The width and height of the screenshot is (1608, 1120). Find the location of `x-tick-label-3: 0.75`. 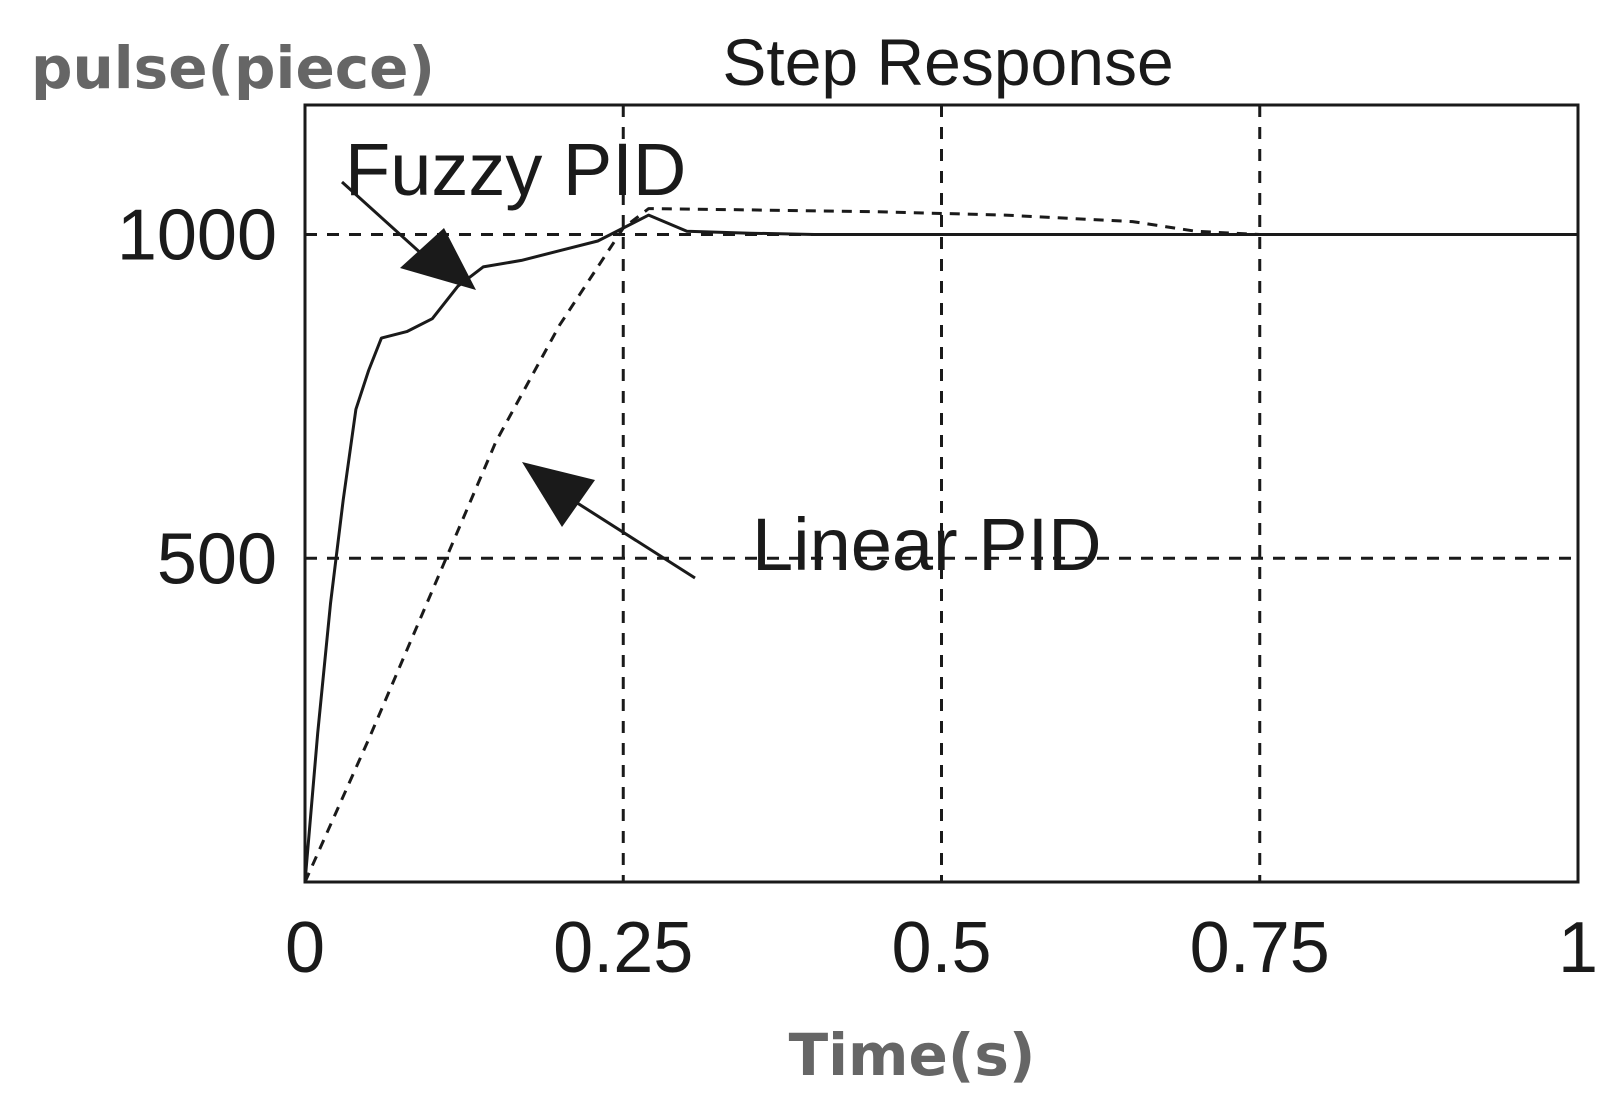

x-tick-label-3: 0.75 is located at coordinates (1260, 948).